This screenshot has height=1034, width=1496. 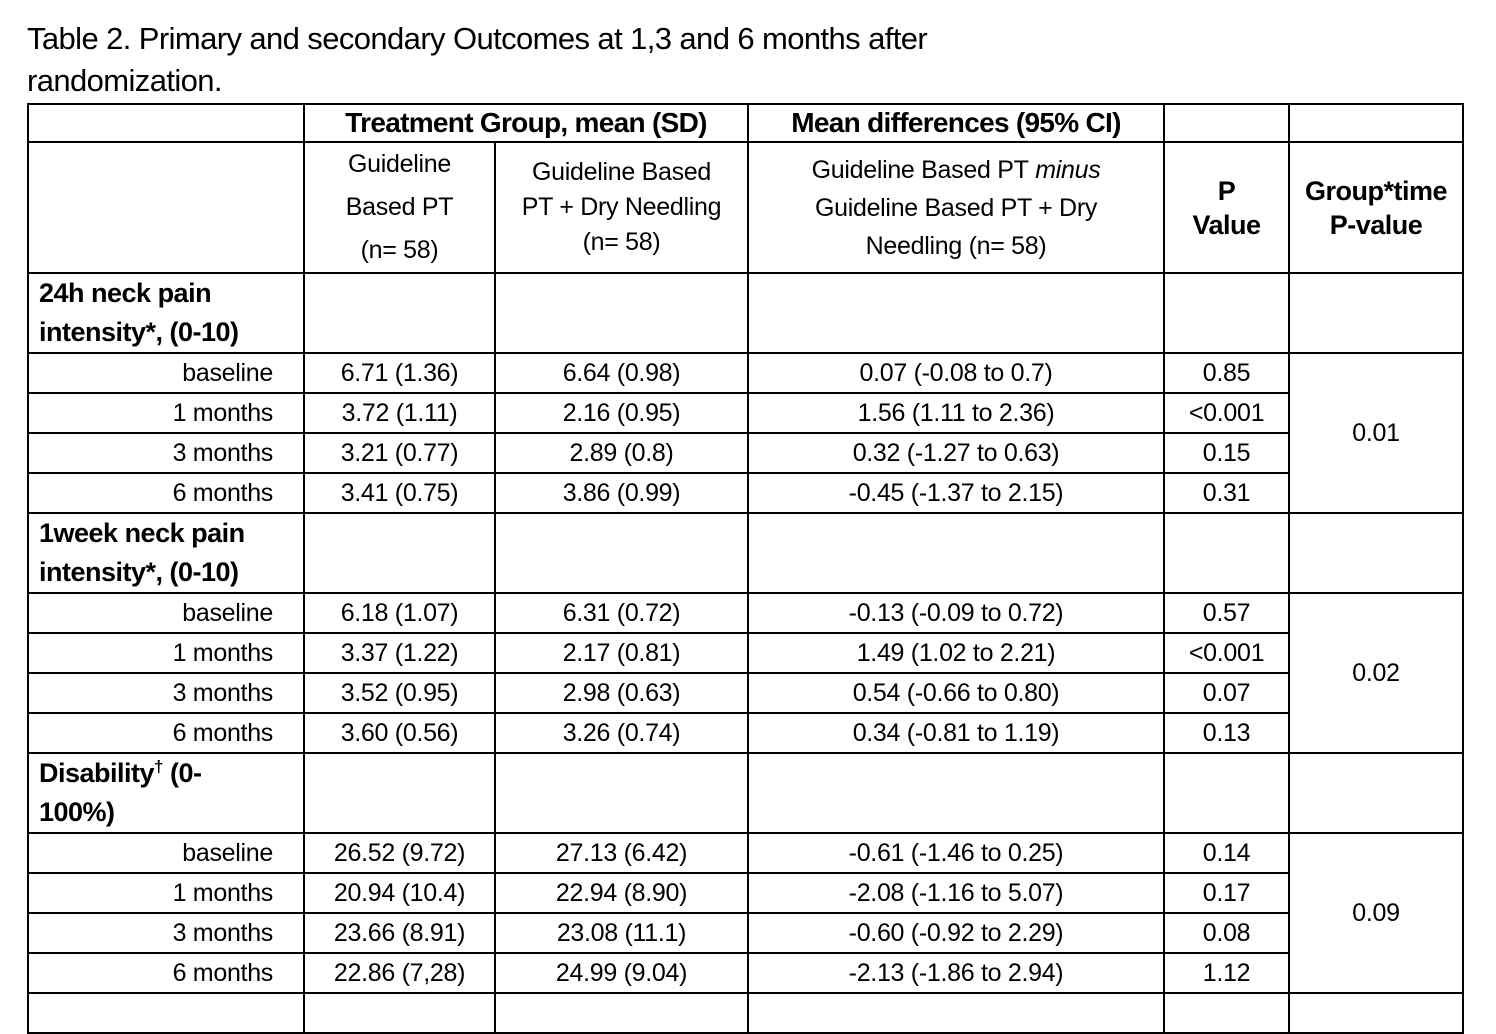 I want to click on section-header-row: 1week neck pain intensity*, (0-10), so click(x=746, y=553).